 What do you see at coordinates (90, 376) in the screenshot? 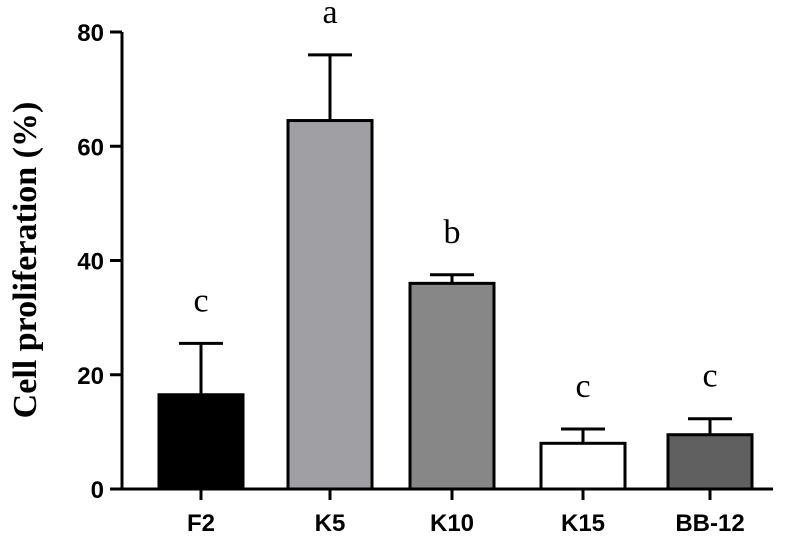
I see `y-tick-label: 20` at bounding box center [90, 376].